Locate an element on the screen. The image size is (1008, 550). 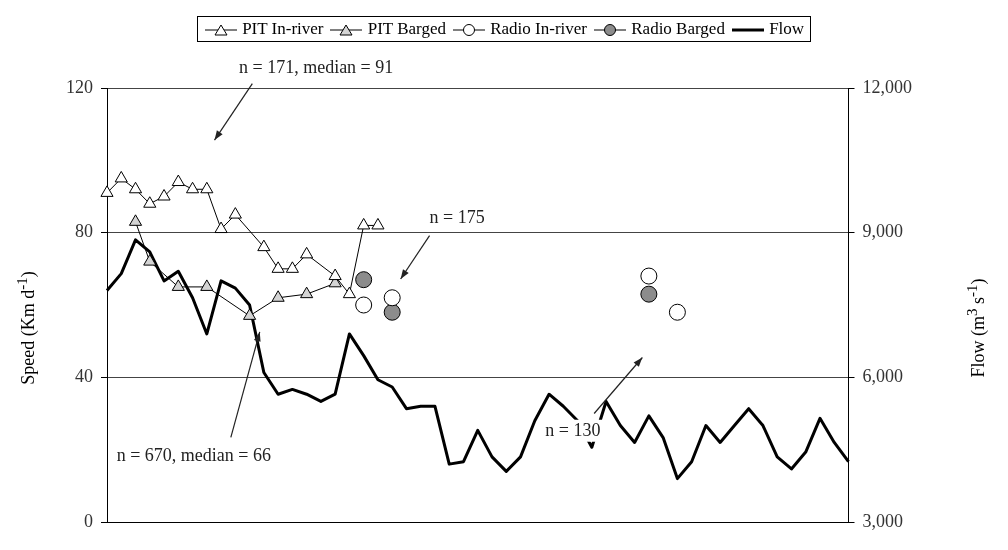
legend-label: Radio In-river is located at coordinates (538, 29).